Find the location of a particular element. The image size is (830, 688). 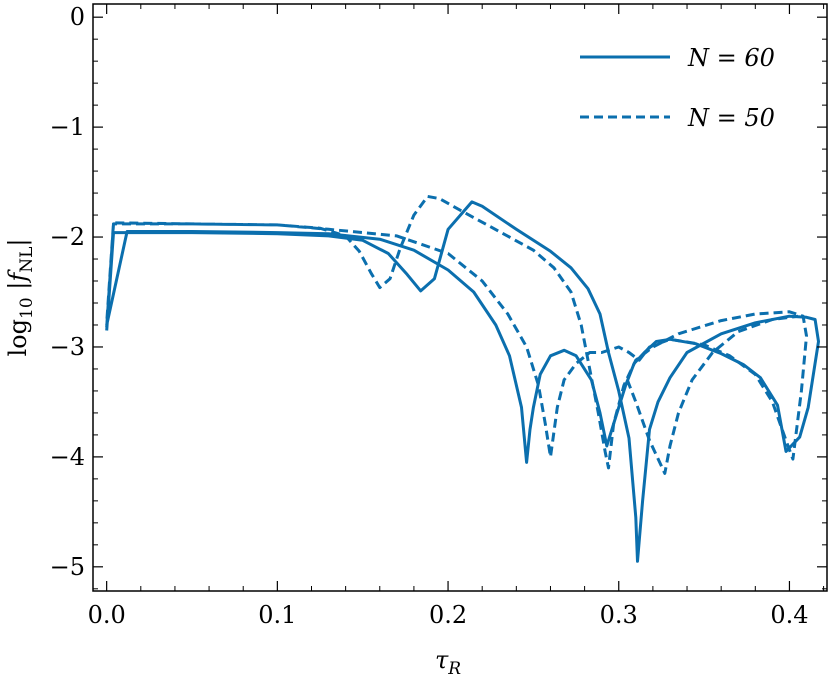

y-axis-label-nl: NL is located at coordinates (27, 260).